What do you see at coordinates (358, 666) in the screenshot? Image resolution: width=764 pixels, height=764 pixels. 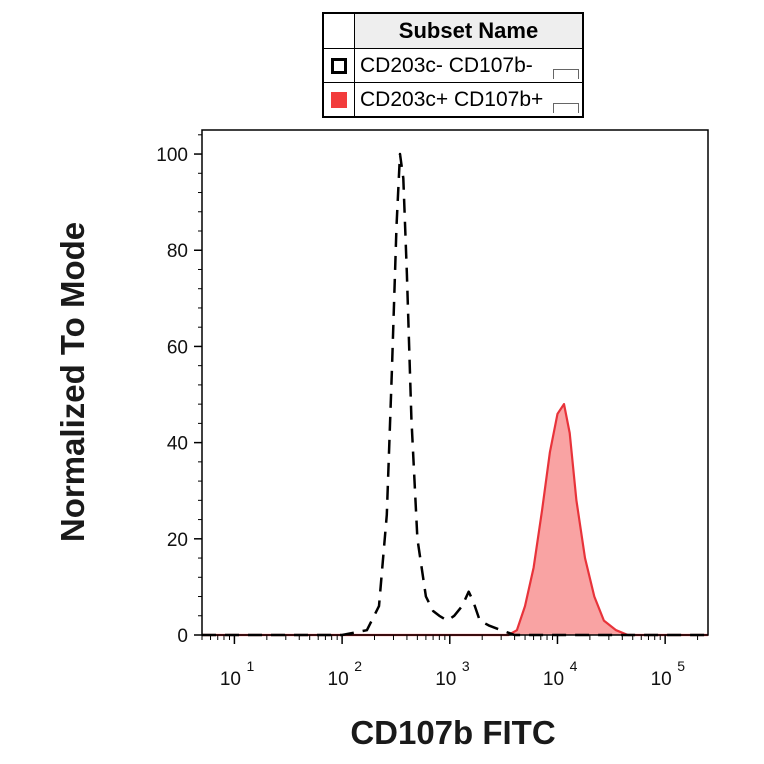 I see `x-tick-exponent: 2` at bounding box center [358, 666].